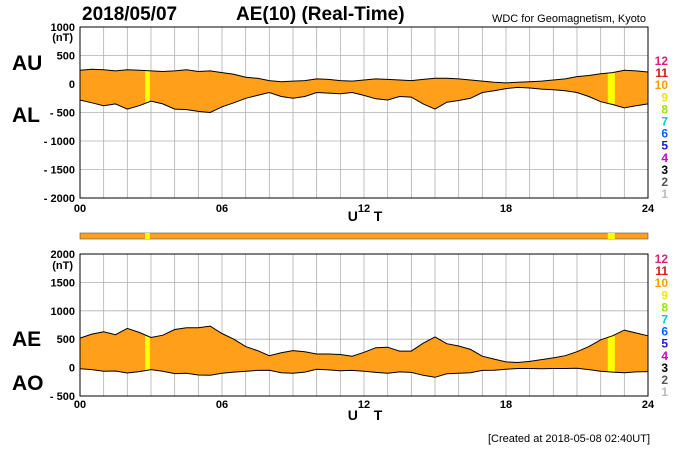  Describe the element at coordinates (28, 383) in the screenshot. I see `ao-label: AO` at that location.